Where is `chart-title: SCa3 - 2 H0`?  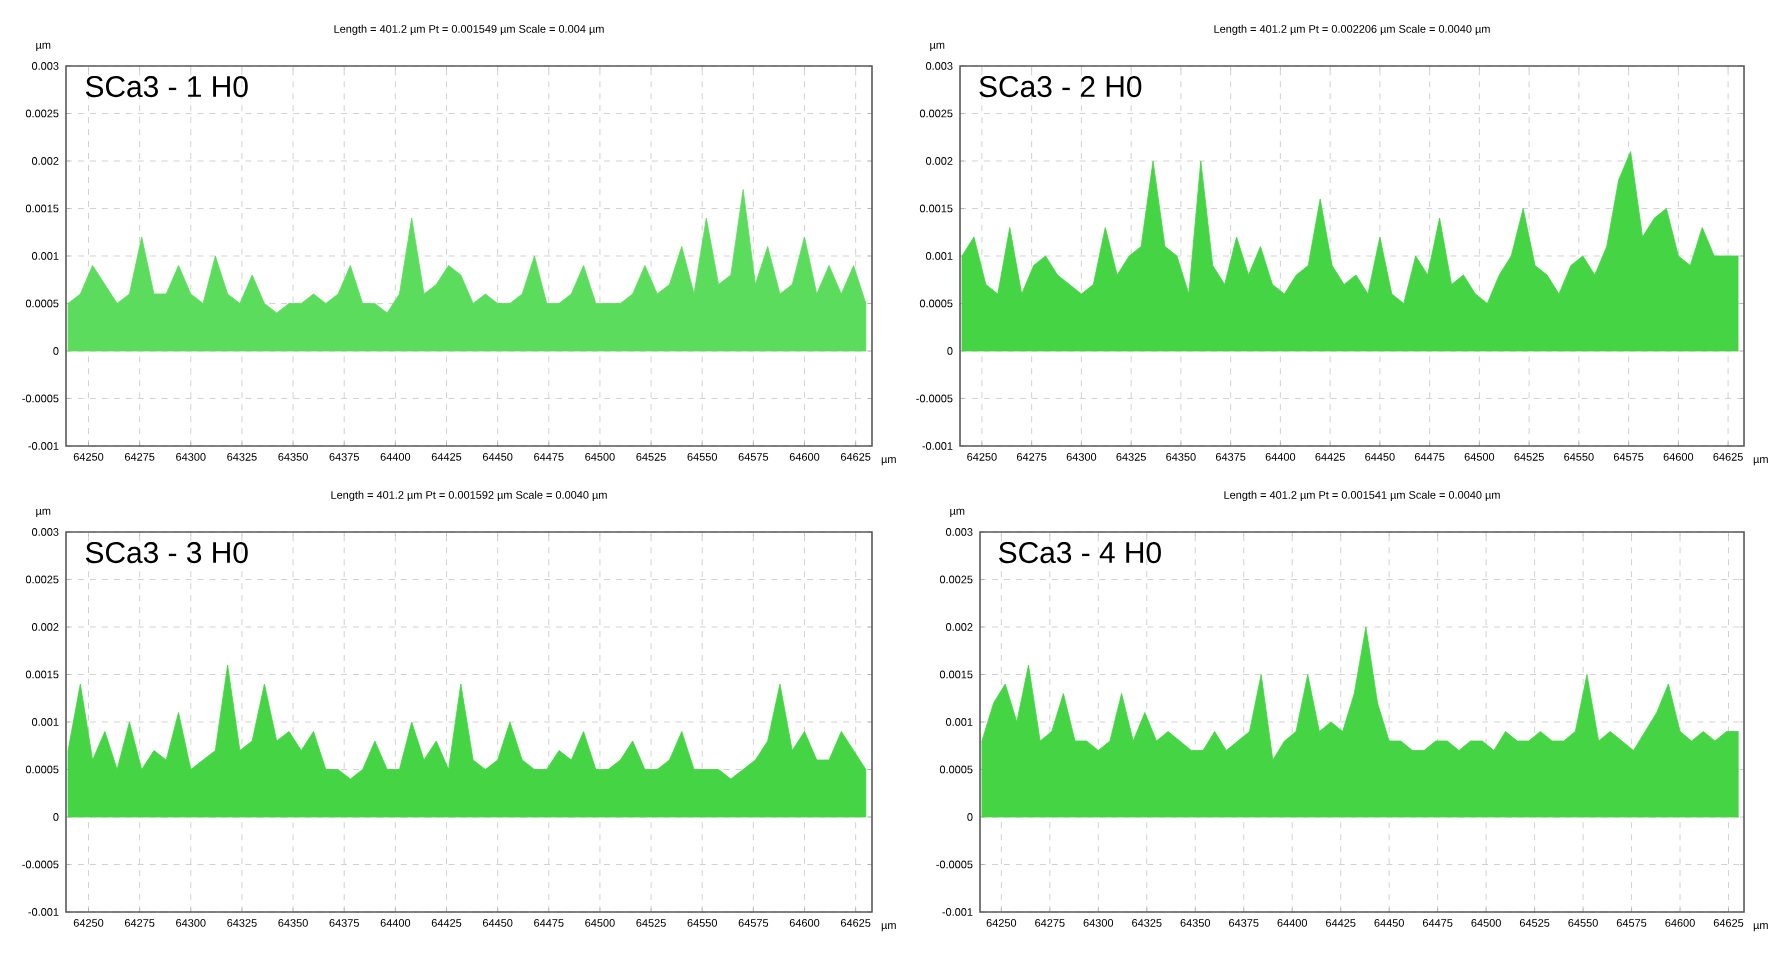
chart-title: SCa3 - 2 H0 is located at coordinates (1060, 86).